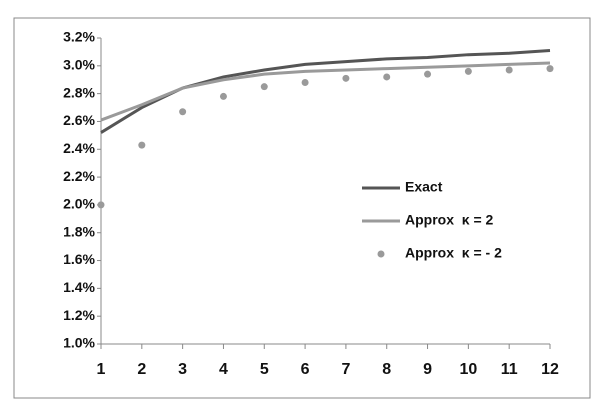 This screenshot has width=604, height=414. What do you see at coordinates (79, 120) in the screenshot?
I see `y-tick-label: 2.6%` at bounding box center [79, 120].